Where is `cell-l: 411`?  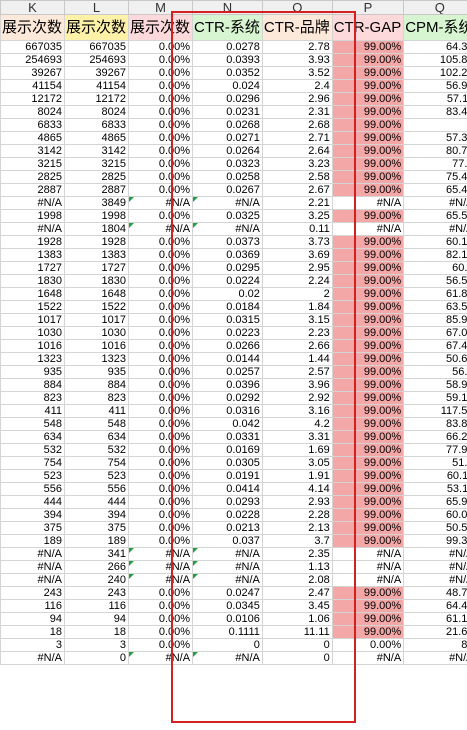
cell-l: 411 is located at coordinates (97, 411).